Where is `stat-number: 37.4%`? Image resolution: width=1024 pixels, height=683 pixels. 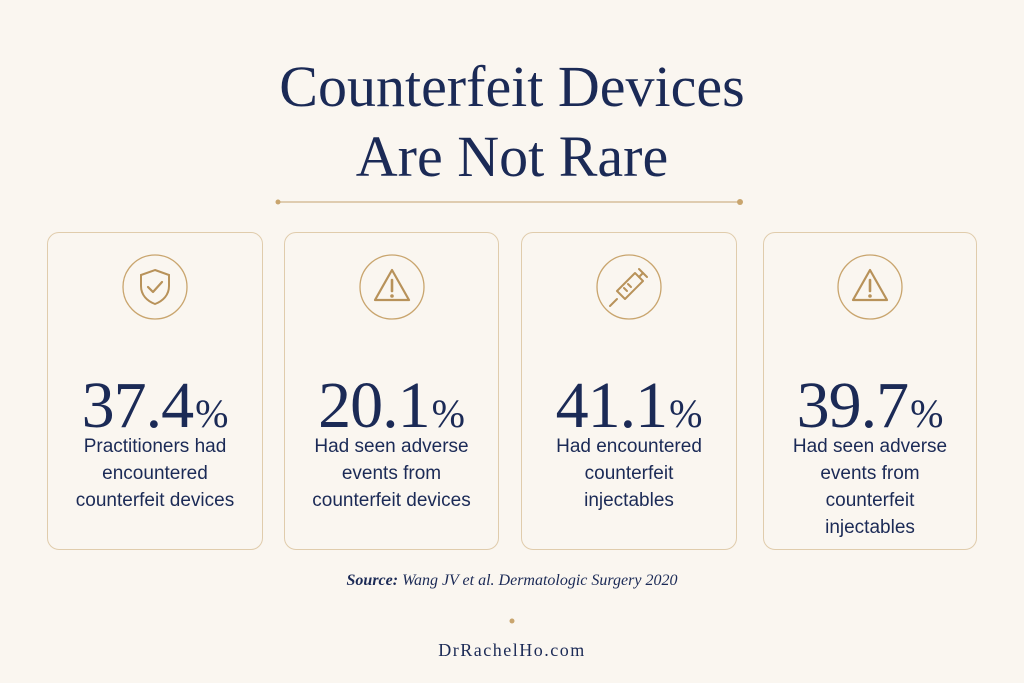
stat-number: 37.4% is located at coordinates (155, 406).